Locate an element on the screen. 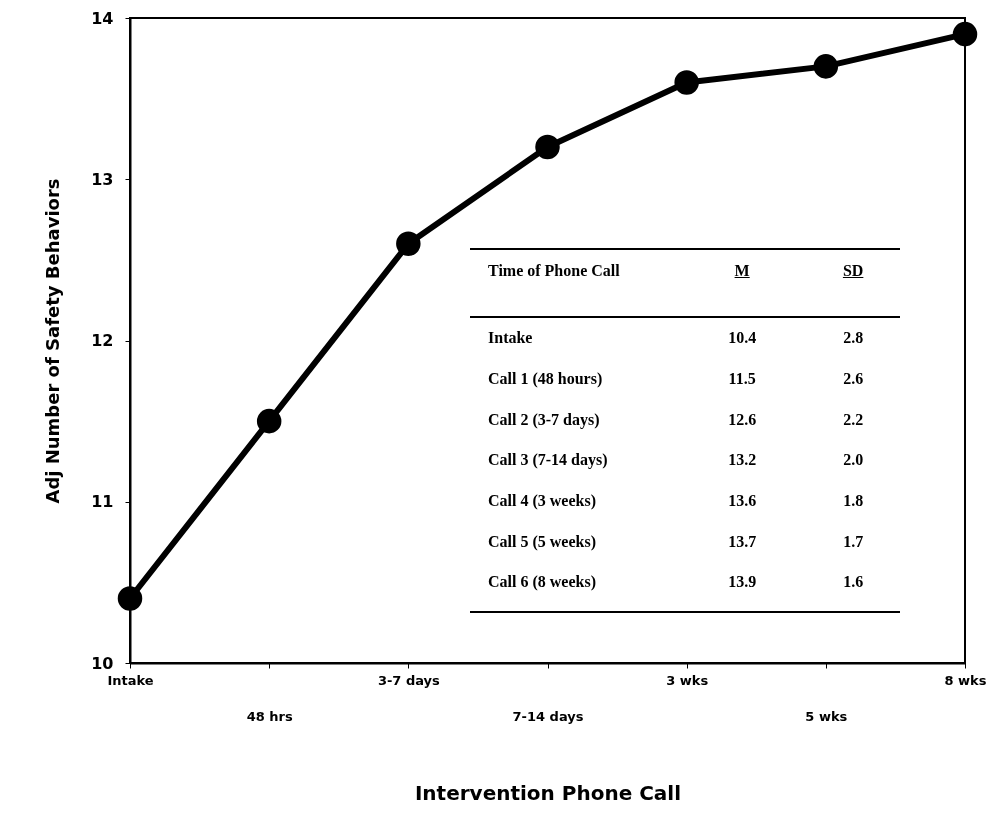  annotation: 11.5 is located at coordinates (742, 379).